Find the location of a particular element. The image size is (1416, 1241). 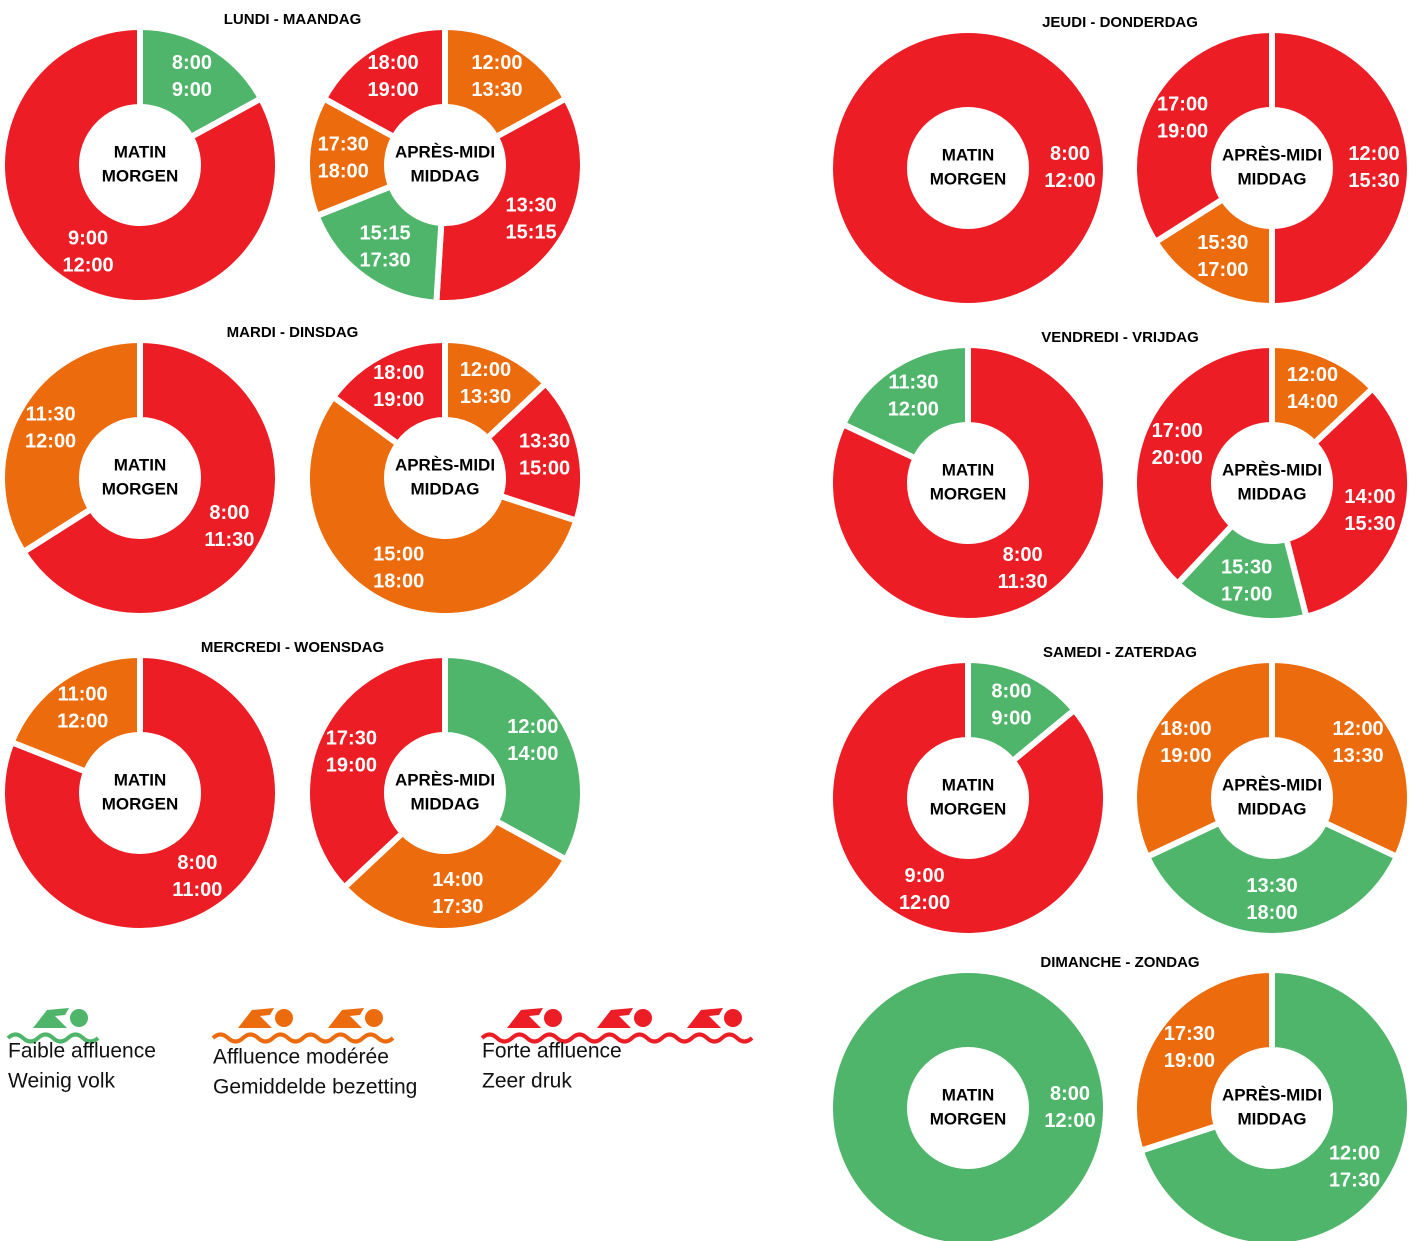

day-title: SAMEDI - ZATERDAG is located at coordinates (1120, 652).